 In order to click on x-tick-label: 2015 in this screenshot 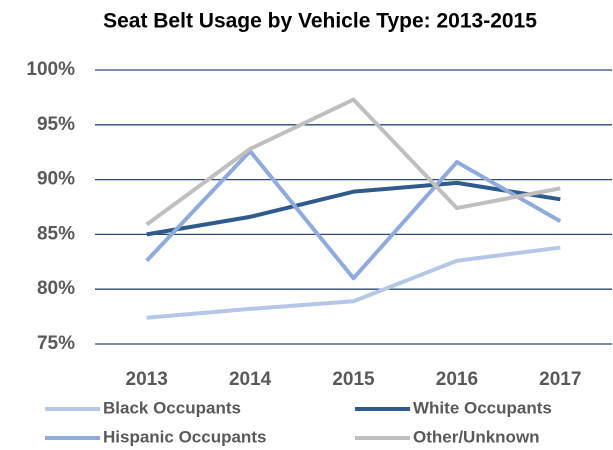, I will do `click(353, 379)`.